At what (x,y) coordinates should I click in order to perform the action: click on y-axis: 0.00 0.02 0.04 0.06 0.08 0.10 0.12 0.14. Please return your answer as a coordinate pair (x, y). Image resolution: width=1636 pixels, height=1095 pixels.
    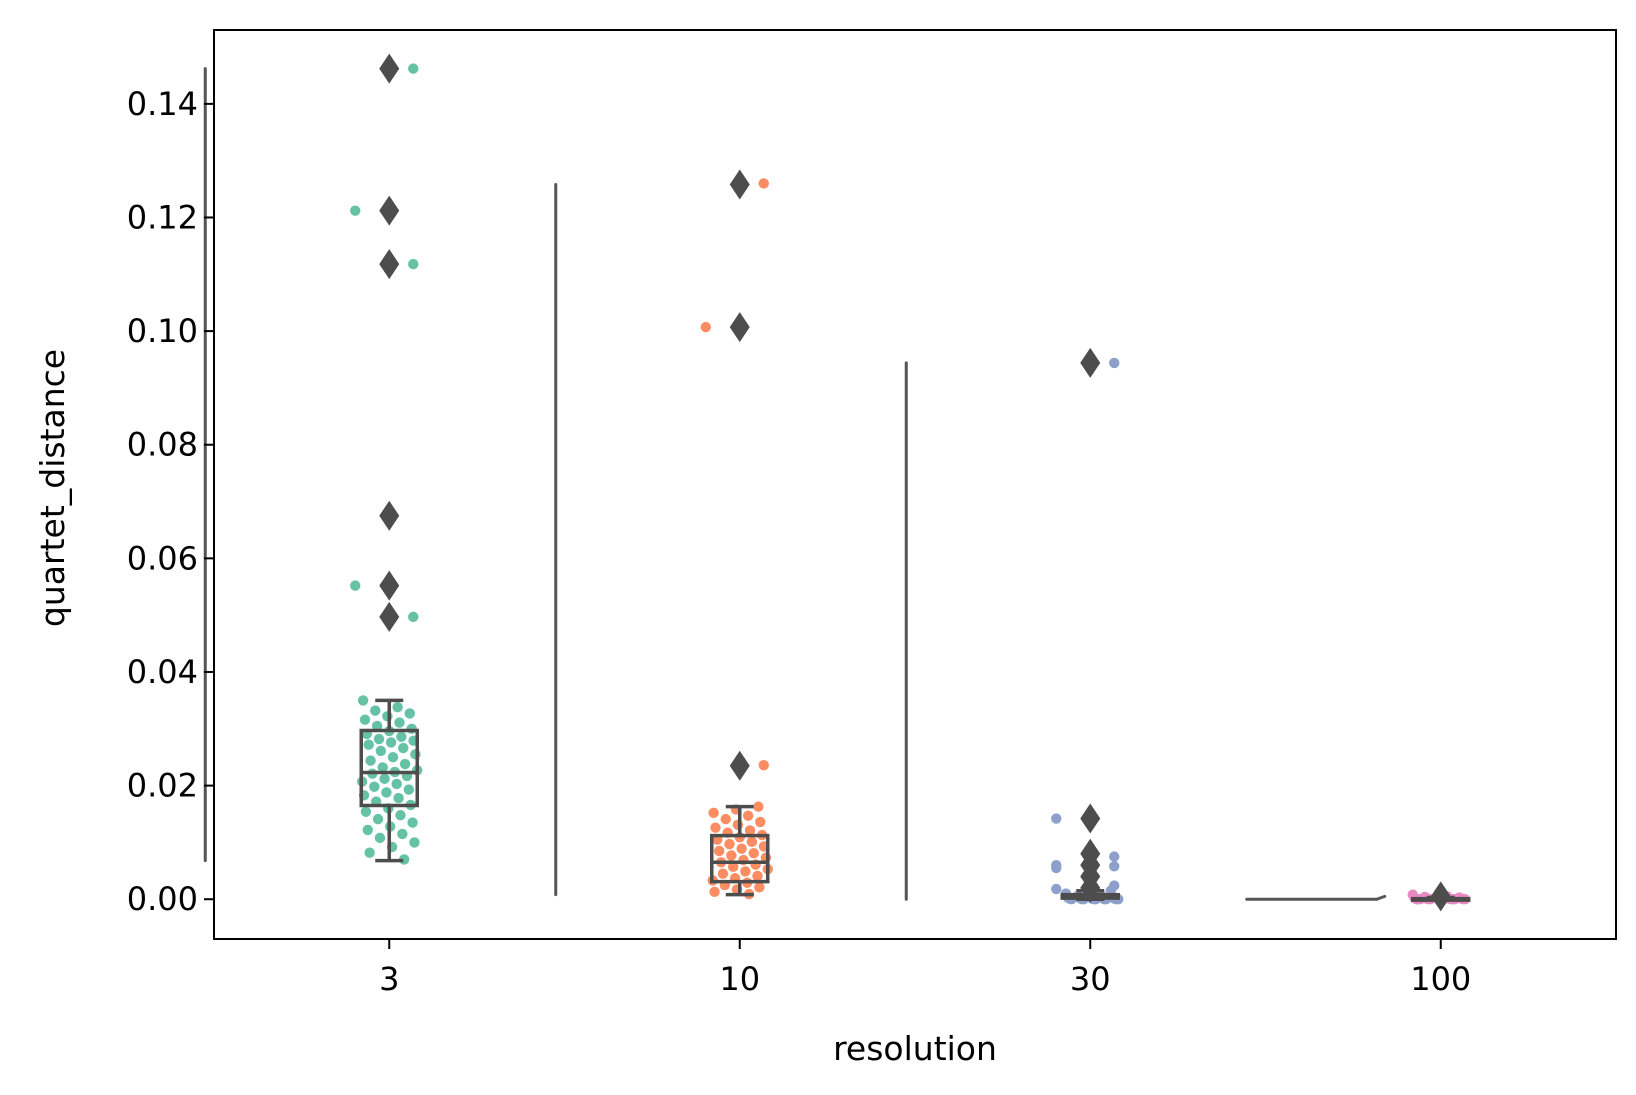
    Looking at the image, I should click on (170, 501).